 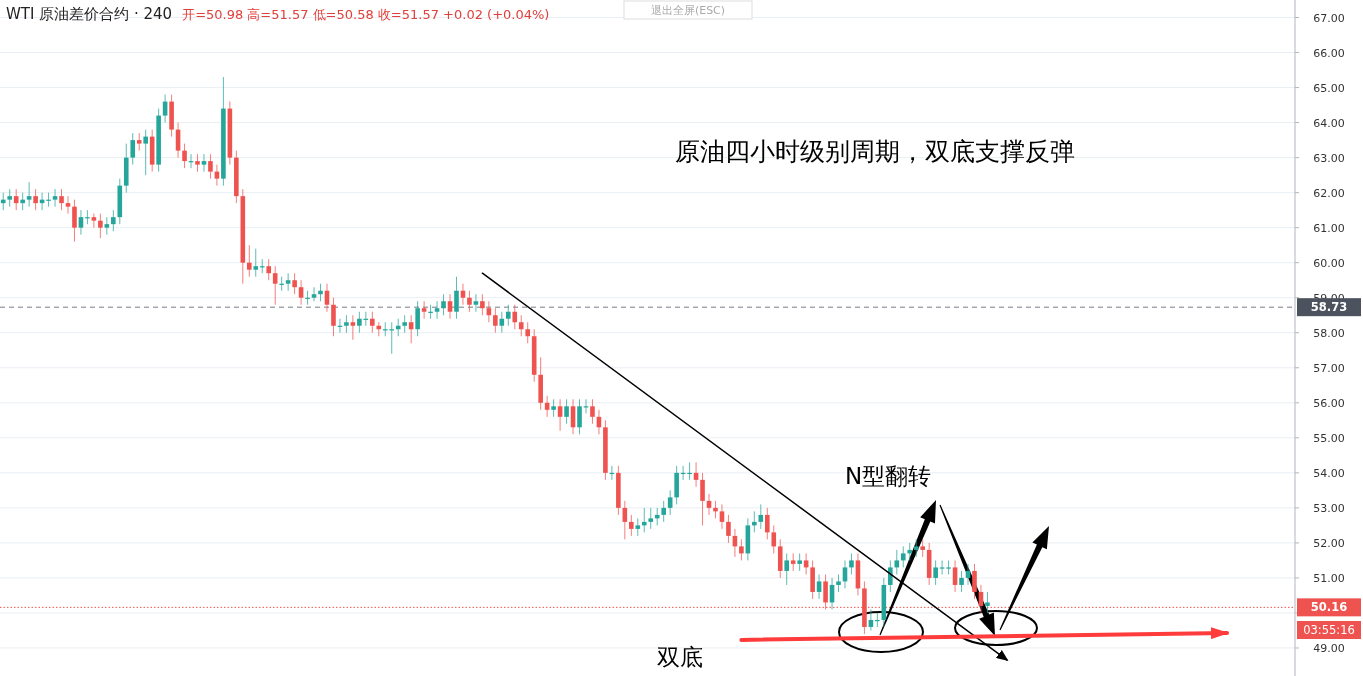 What do you see at coordinates (1329, 158) in the screenshot?
I see `y-tick-label: 63.00` at bounding box center [1329, 158].